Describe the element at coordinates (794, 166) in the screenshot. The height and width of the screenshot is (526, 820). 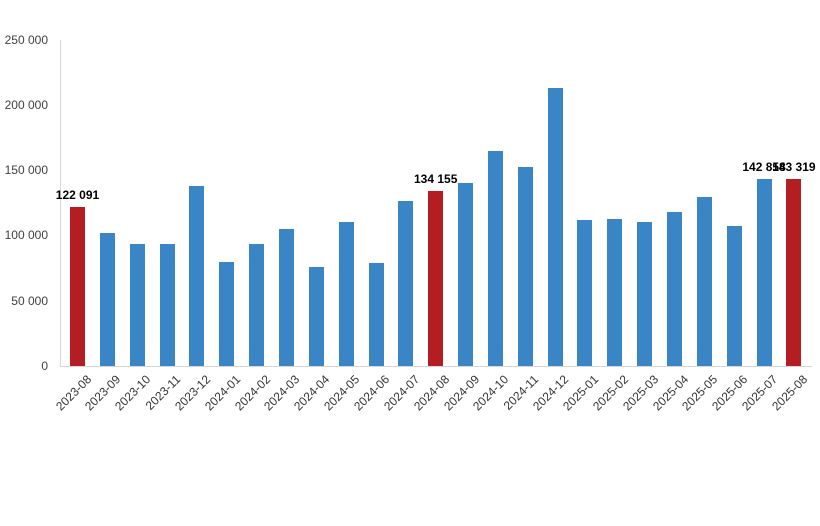
I see `bar-value-label-2025-08: 143 319` at that location.